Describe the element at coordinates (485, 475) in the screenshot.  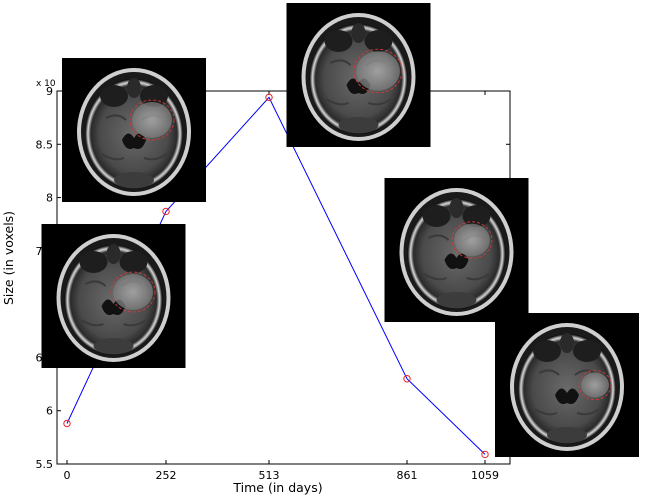
I see `x-tick-label: 1059` at that location.